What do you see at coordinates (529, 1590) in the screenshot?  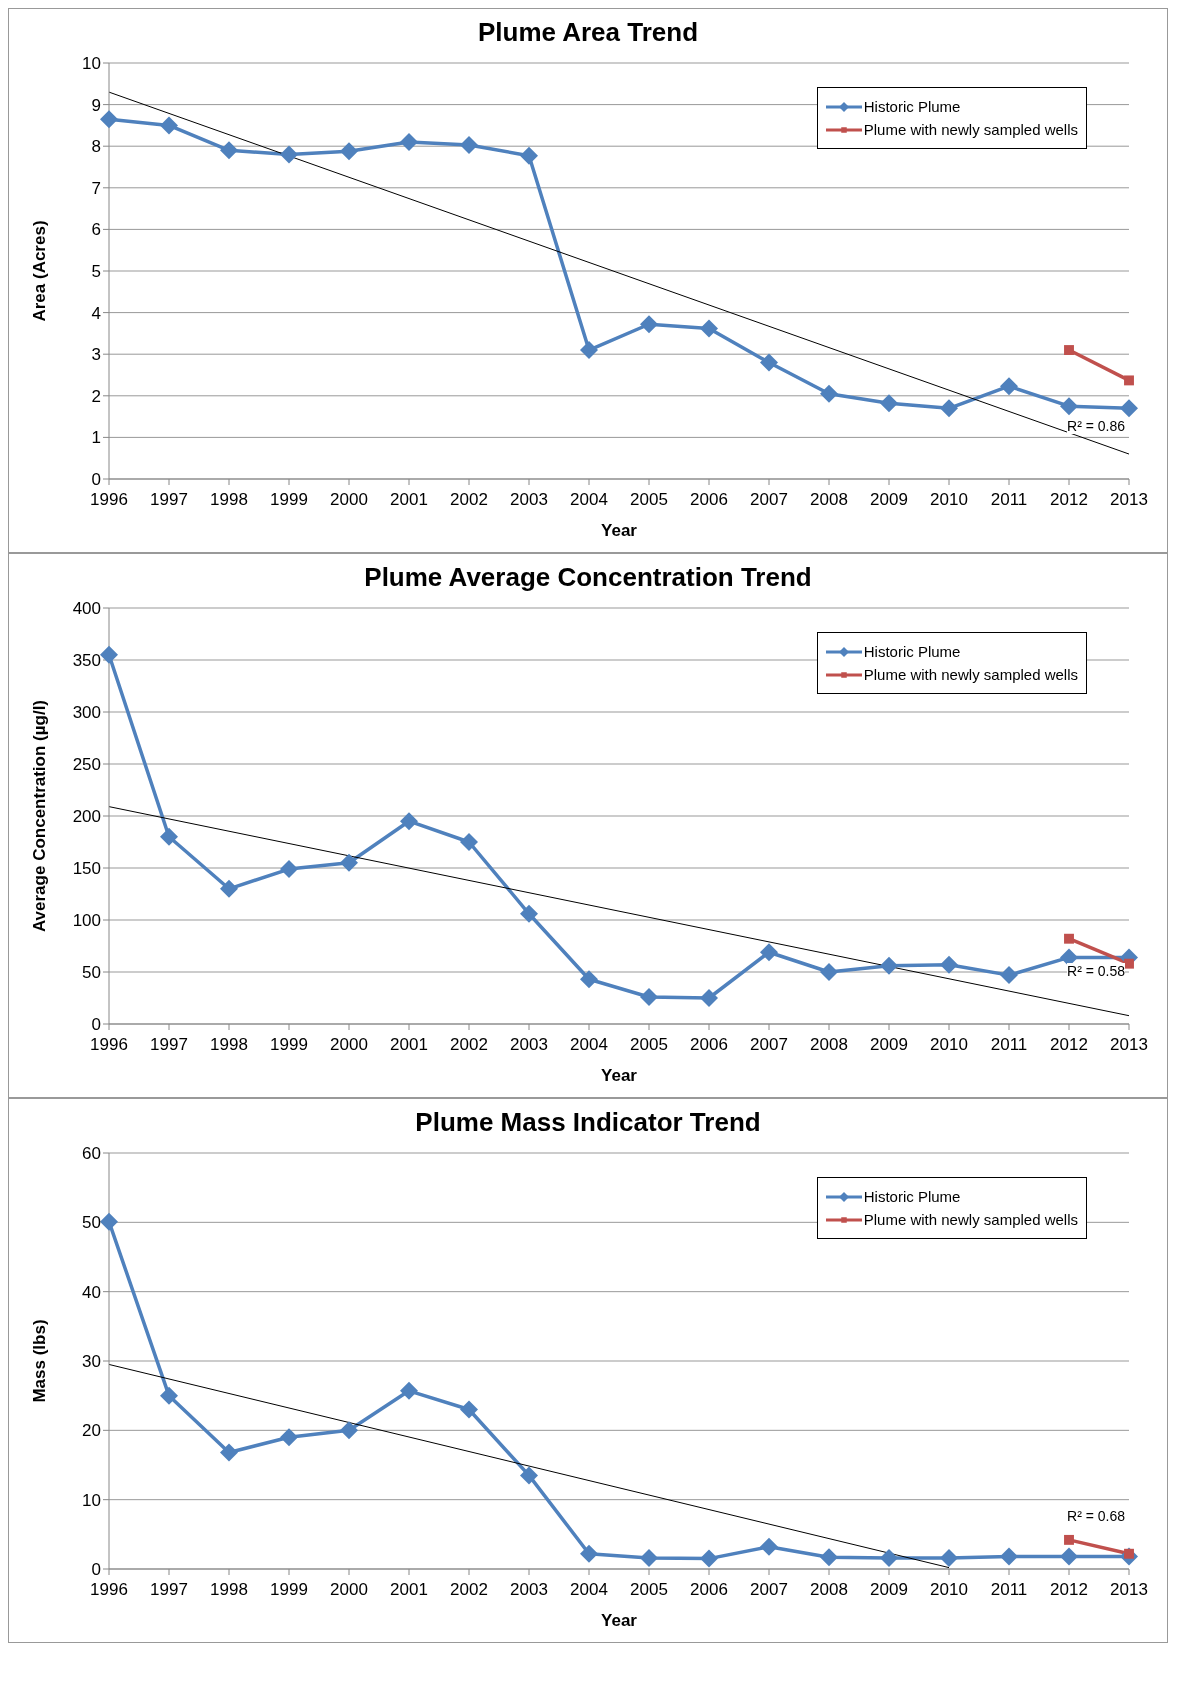 I see `x-tick-label: 2003` at bounding box center [529, 1590].